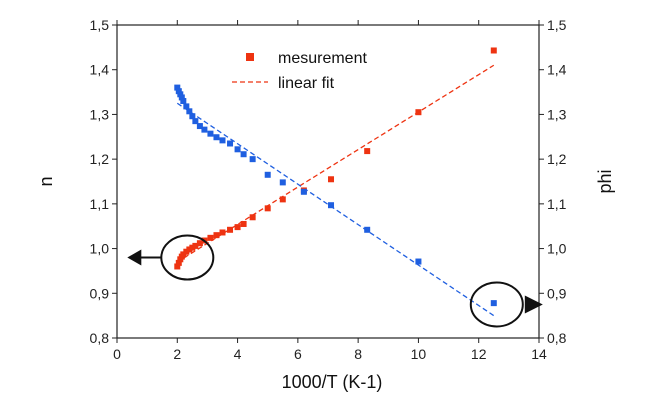 The width and height of the screenshot is (662, 399). What do you see at coordinates (177, 354) in the screenshot?
I see `x-tick-label: 2` at bounding box center [177, 354].